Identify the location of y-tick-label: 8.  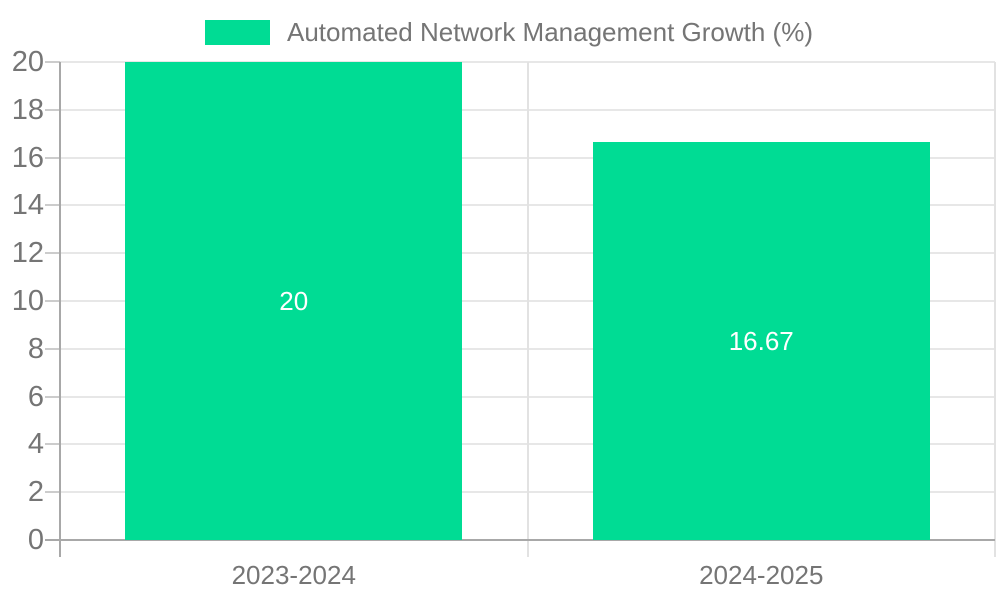
(35, 348).